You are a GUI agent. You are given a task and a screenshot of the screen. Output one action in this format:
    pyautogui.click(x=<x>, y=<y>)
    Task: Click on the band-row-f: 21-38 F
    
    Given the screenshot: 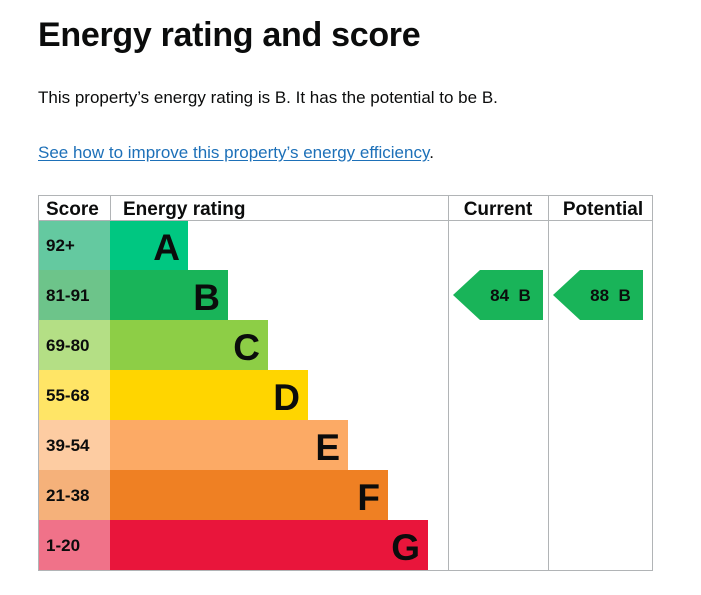 What is the action you would take?
    pyautogui.click(x=213, y=495)
    